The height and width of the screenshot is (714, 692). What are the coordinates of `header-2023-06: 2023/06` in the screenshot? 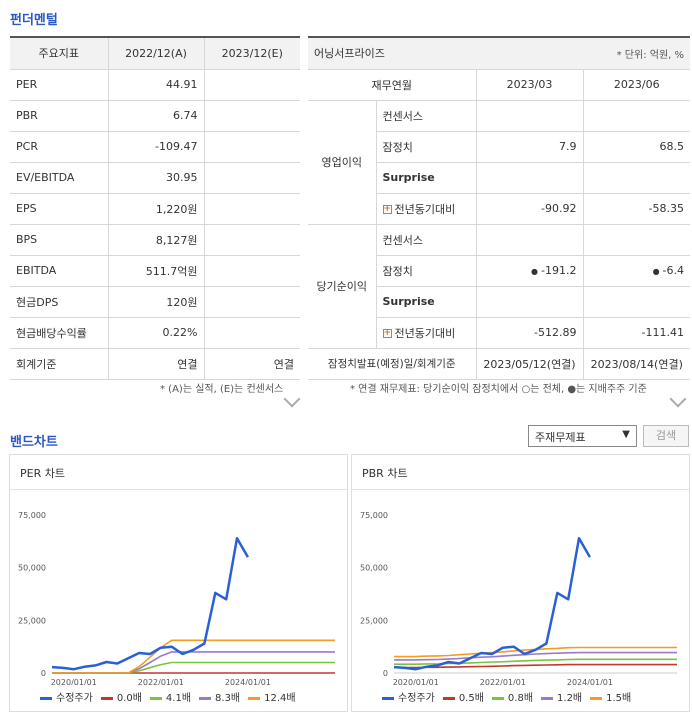 It's located at (636, 85).